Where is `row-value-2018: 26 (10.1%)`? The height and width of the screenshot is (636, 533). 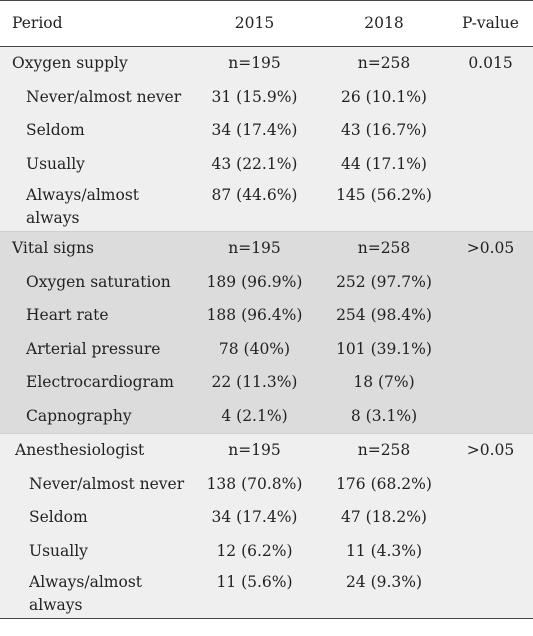 row-value-2018: 26 (10.1%) is located at coordinates (384, 97).